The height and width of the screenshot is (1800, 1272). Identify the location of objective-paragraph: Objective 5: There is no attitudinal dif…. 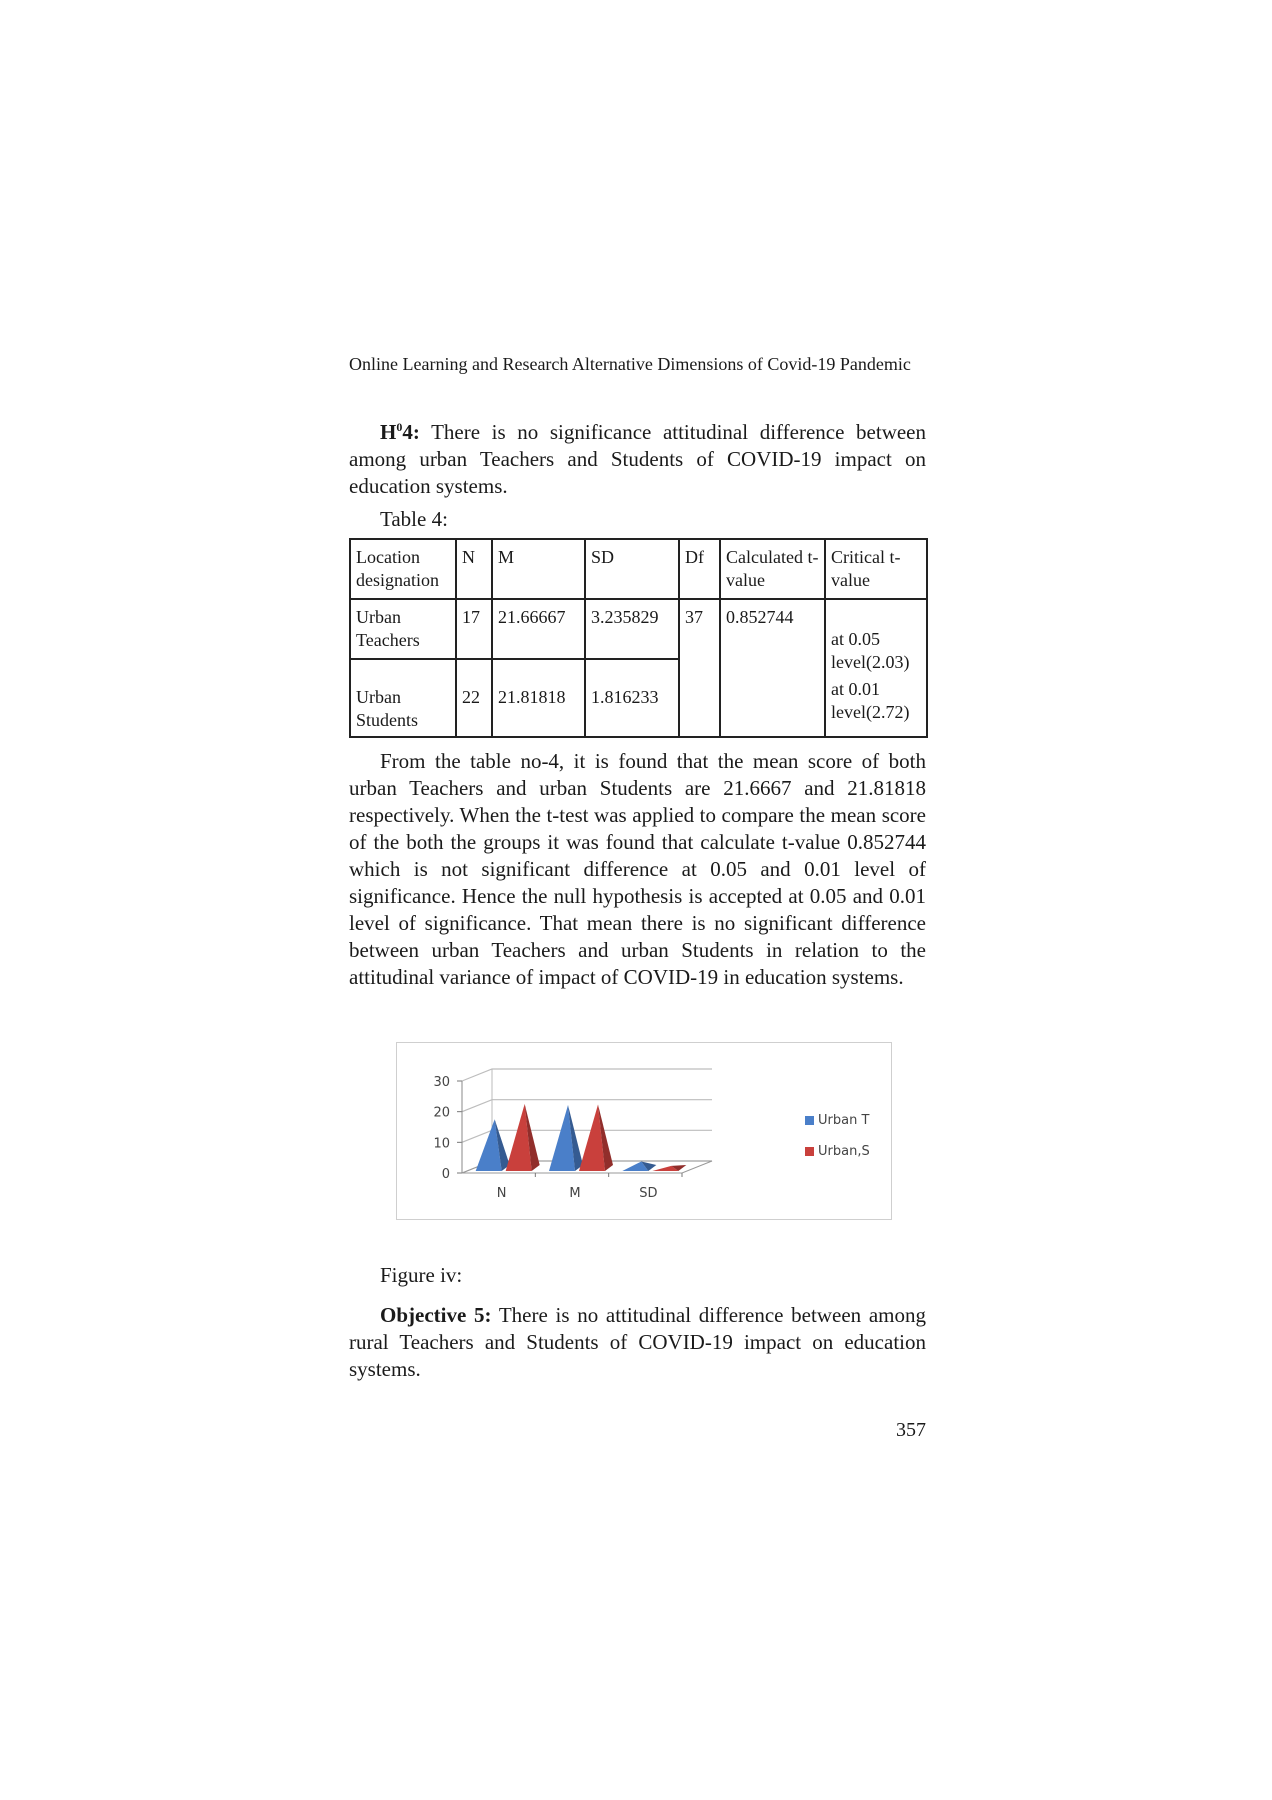
(637, 1342).